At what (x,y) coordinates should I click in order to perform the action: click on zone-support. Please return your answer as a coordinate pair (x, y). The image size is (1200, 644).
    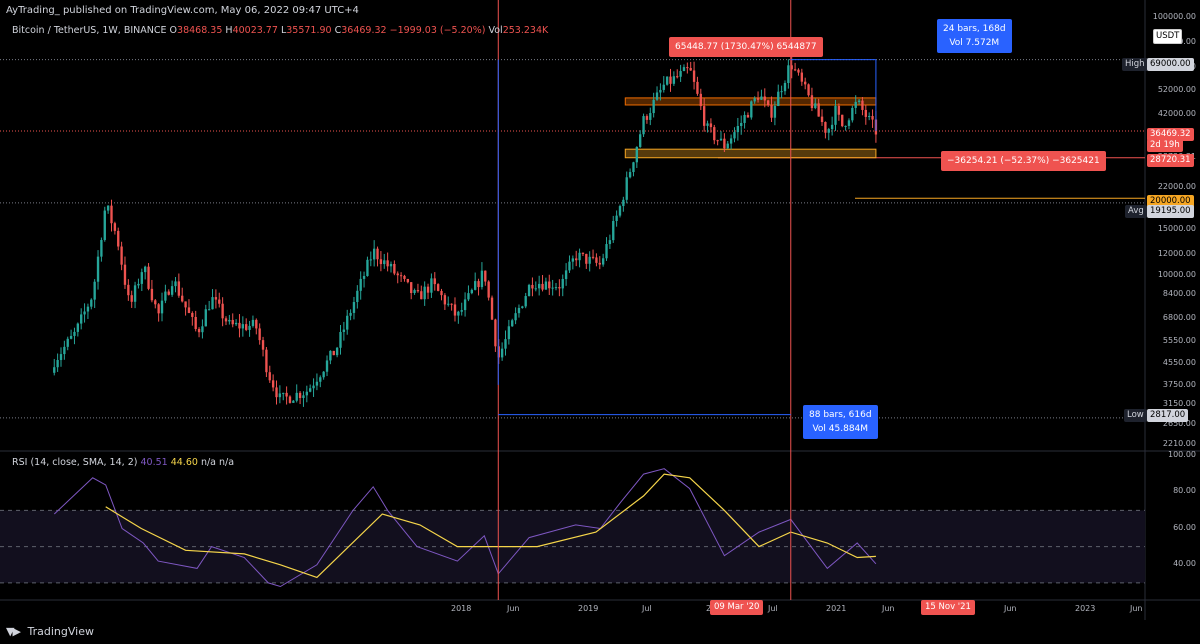
    Looking at the image, I should click on (750, 153).